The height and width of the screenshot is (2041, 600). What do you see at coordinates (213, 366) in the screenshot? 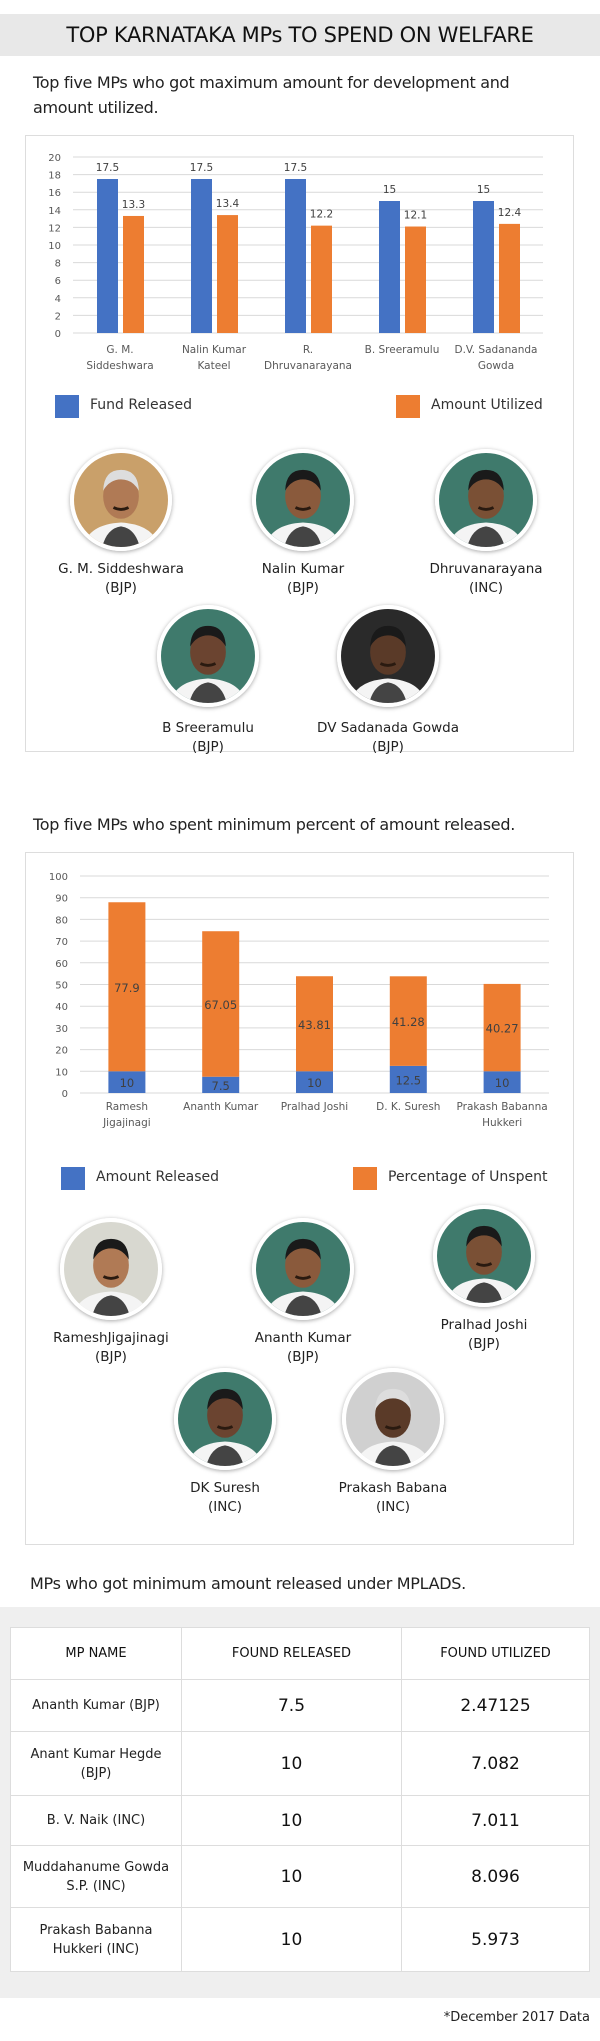
I see `x-tick-label: Kateel` at bounding box center [213, 366].